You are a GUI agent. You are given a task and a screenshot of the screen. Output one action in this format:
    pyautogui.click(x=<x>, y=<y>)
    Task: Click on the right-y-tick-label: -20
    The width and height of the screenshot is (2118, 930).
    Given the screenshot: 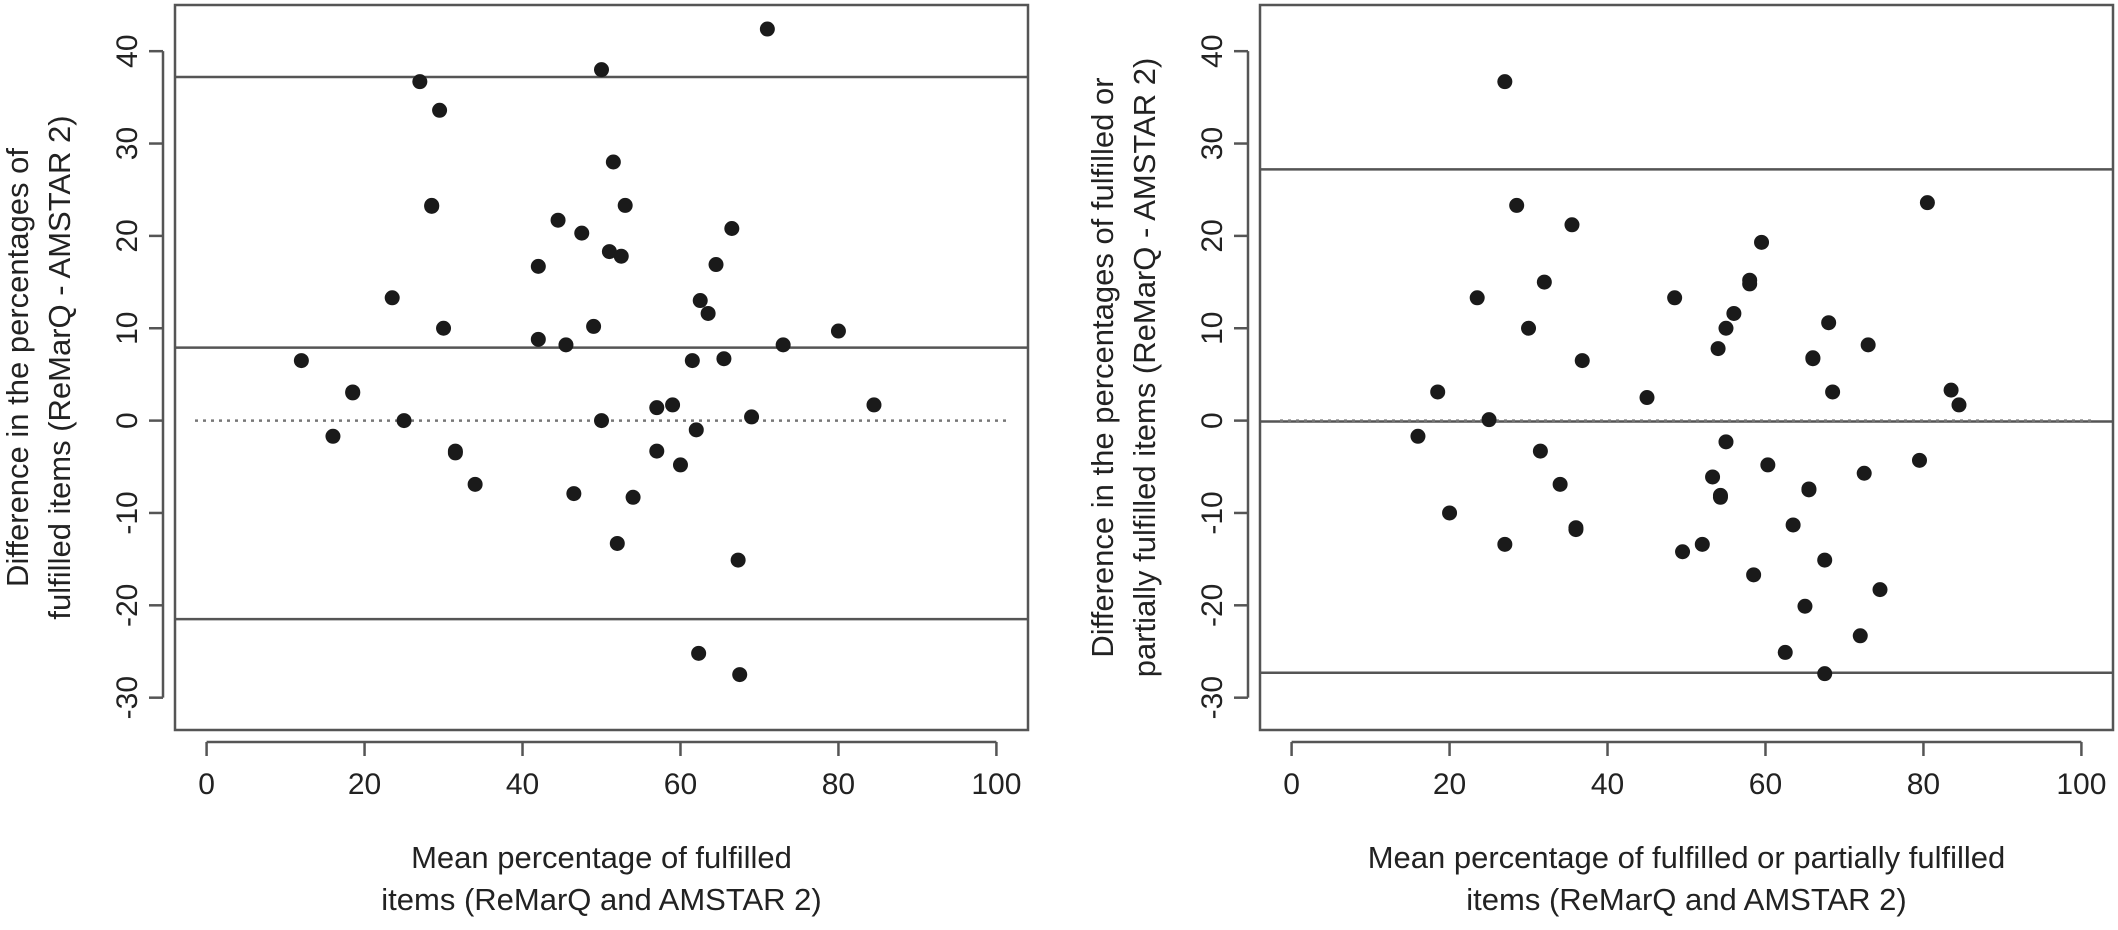 What is the action you would take?
    pyautogui.click(x=1212, y=605)
    